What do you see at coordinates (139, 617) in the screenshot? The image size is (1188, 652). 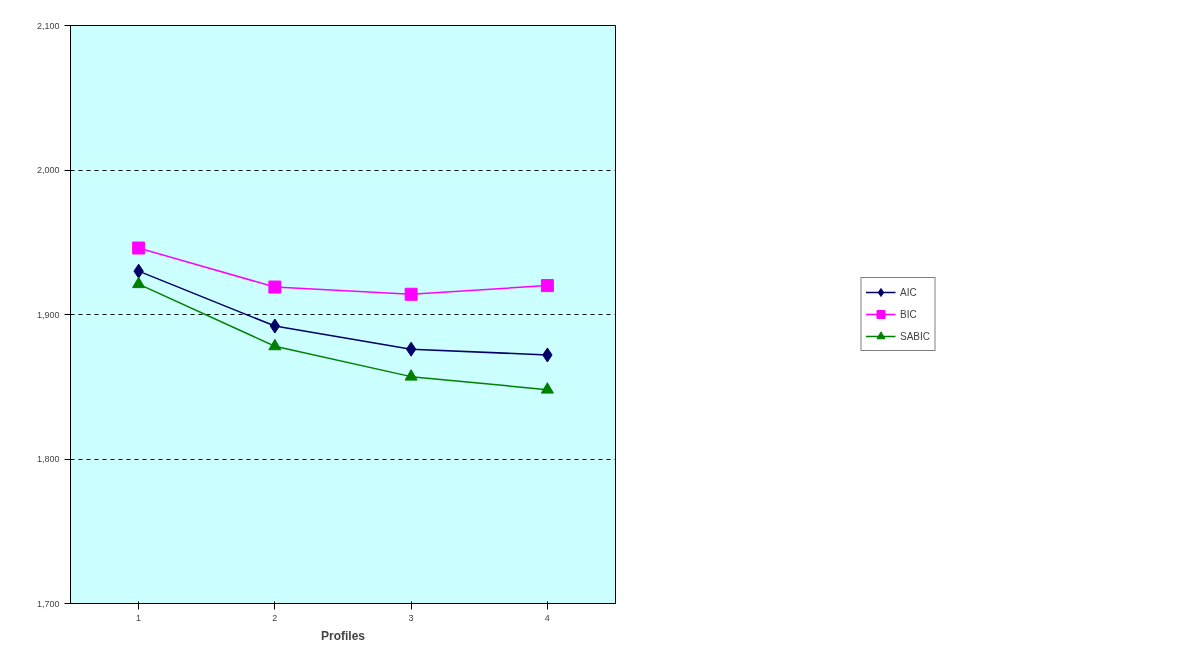 I see `x-tick-label: 1` at bounding box center [139, 617].